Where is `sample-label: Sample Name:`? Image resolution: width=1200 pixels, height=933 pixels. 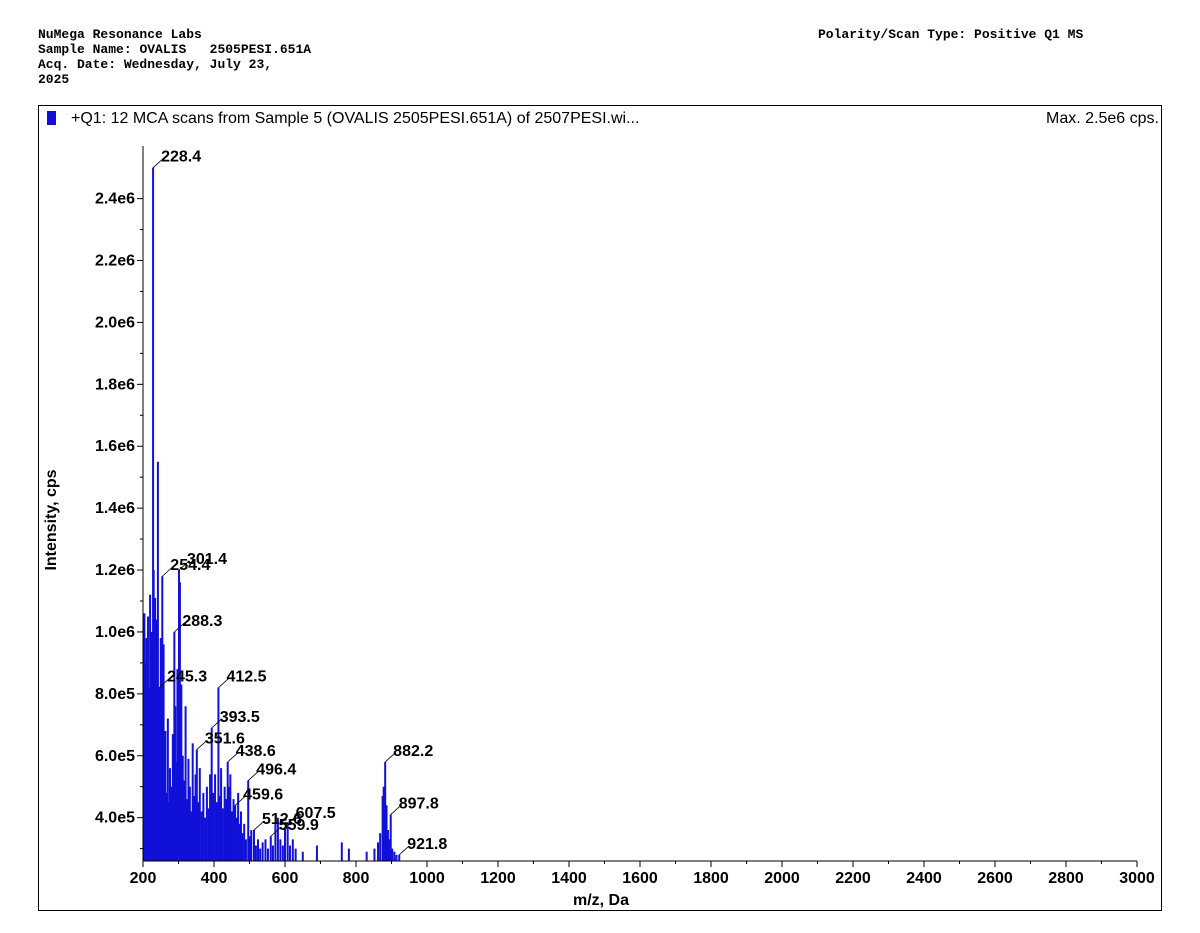 sample-label: Sample Name: is located at coordinates (85, 49).